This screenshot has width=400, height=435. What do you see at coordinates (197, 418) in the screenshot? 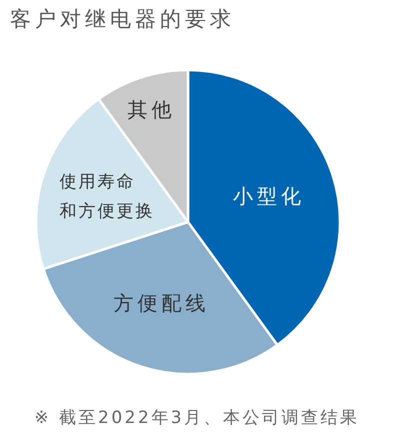
I see `annotation: ※ 截至2022年3月、本公司调查结果` at bounding box center [197, 418].